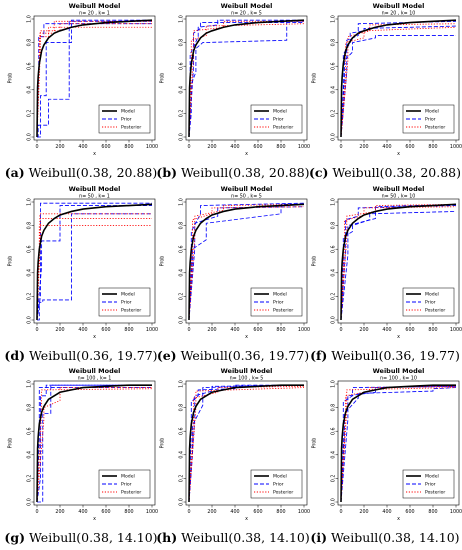  I want to click on caption-label: (h), so click(167, 537).